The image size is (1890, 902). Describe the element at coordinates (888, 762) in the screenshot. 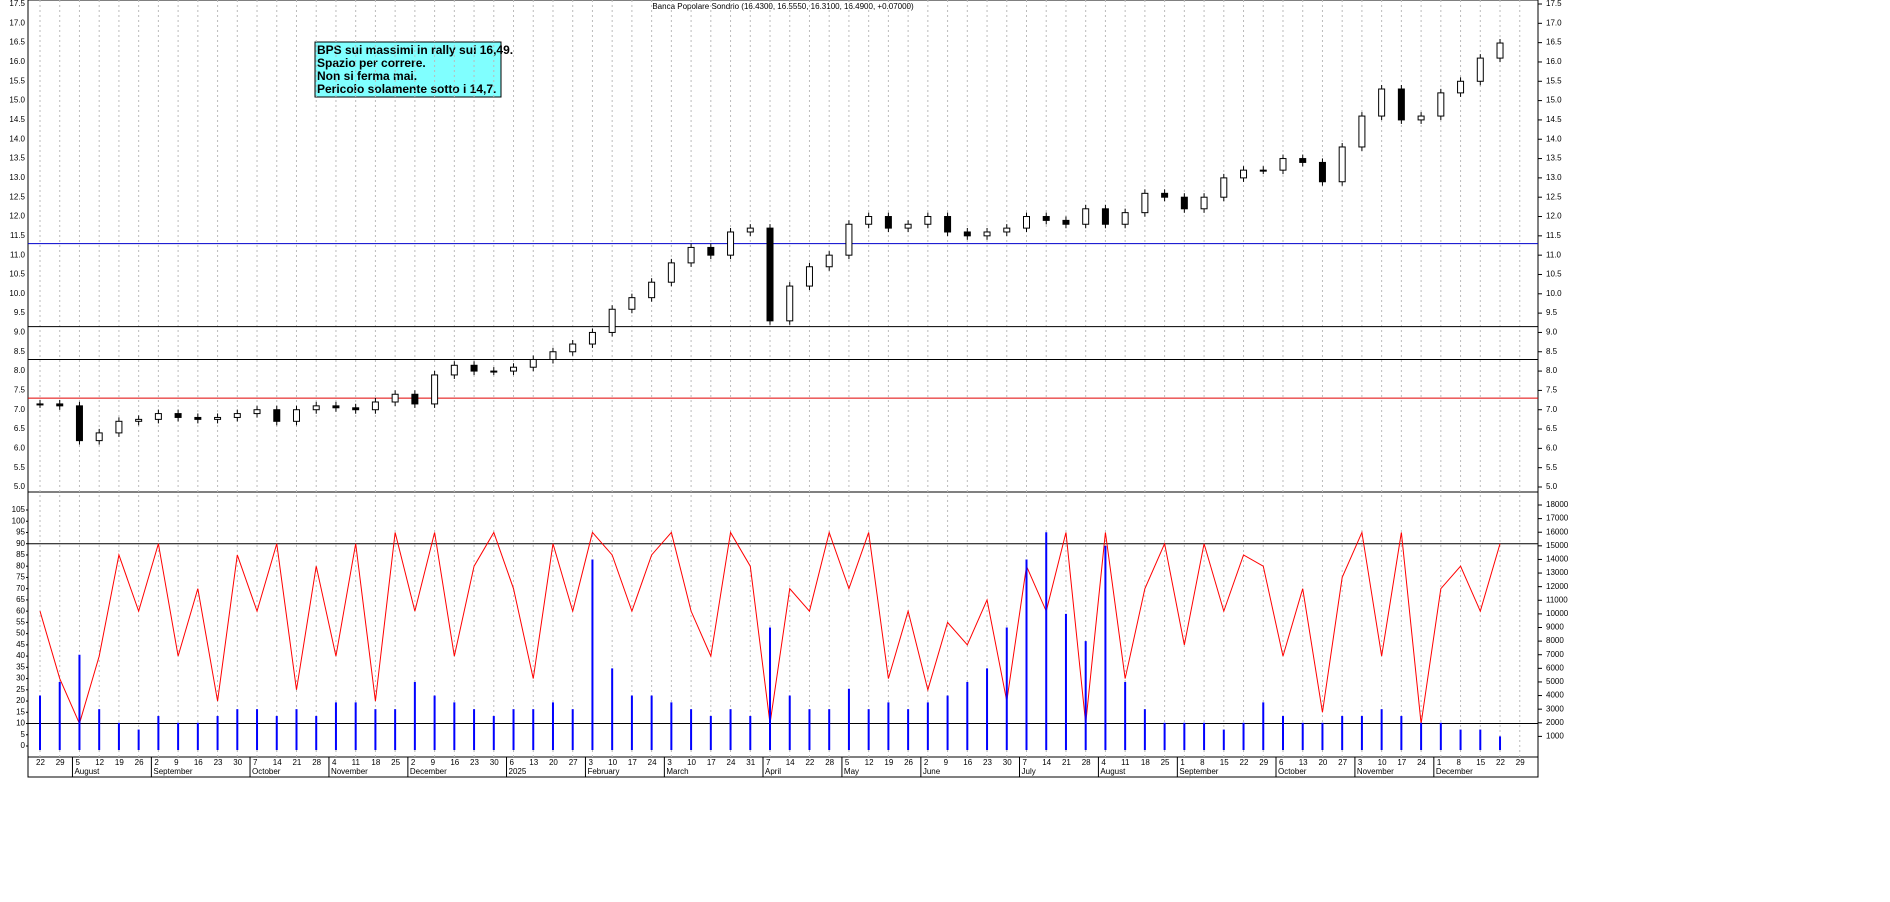

I see `x-tick-label: 19` at that location.